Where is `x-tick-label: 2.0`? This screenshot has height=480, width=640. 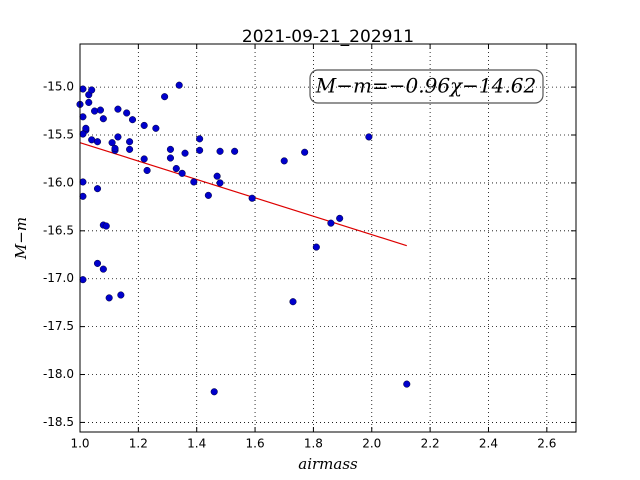
x-tick-label: 2.0 is located at coordinates (371, 444).